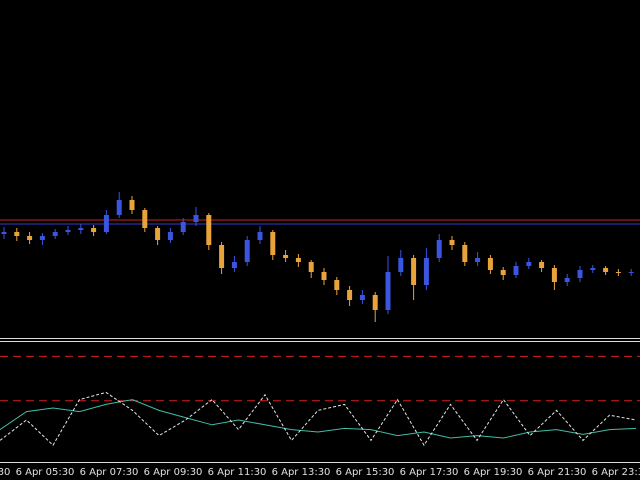 The height and width of the screenshot is (480, 640). I want to click on x-tick-label: 6 Apr 11:30, so click(237, 472).